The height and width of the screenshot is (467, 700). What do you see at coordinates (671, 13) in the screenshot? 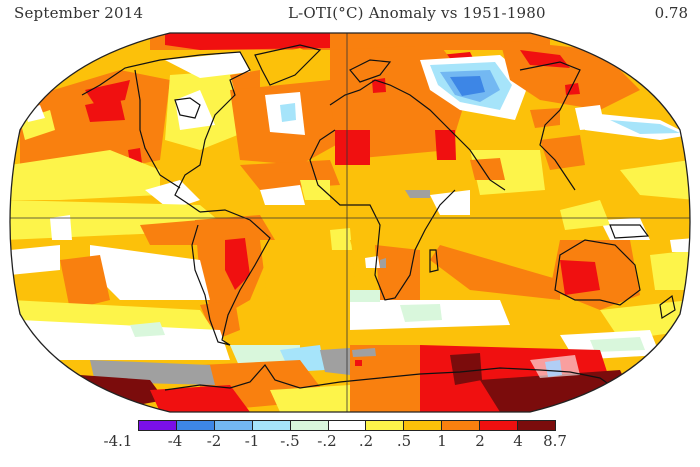
I see `global-mean-anomaly: 0.78` at bounding box center [671, 13].